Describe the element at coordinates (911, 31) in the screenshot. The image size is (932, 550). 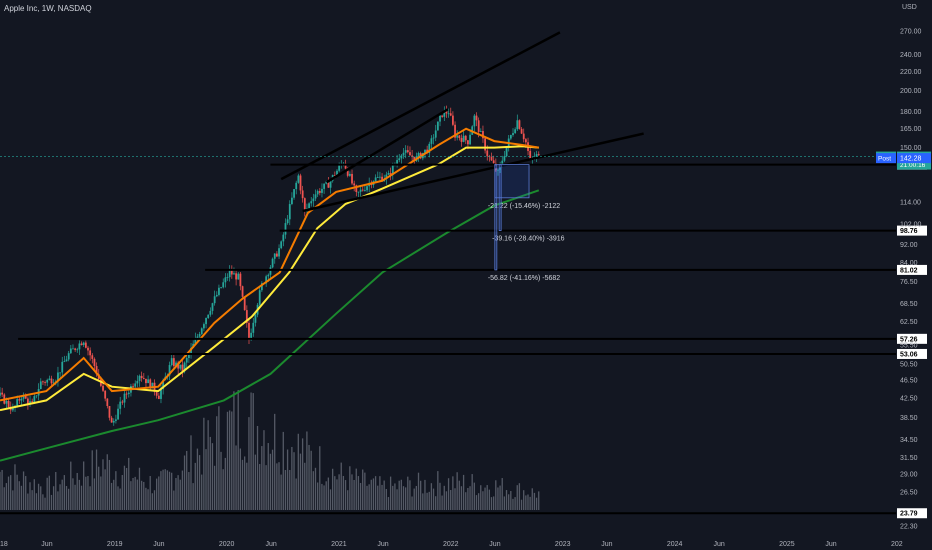
I see `y-tick-label: 270.00` at that location.